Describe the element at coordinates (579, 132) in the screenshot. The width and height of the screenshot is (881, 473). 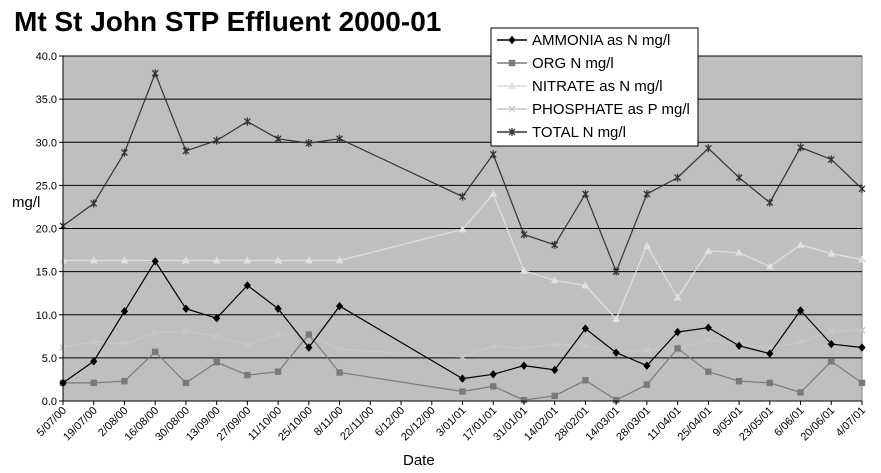
I see `legend-label: TOTAL N mg/l` at that location.